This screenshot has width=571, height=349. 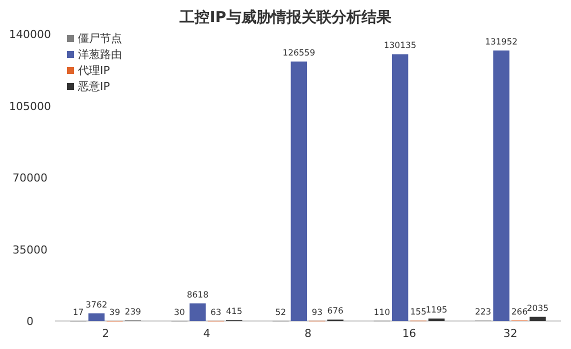 What do you see at coordinates (382, 313) in the screenshot?
I see `data-label: 110` at bounding box center [382, 313].